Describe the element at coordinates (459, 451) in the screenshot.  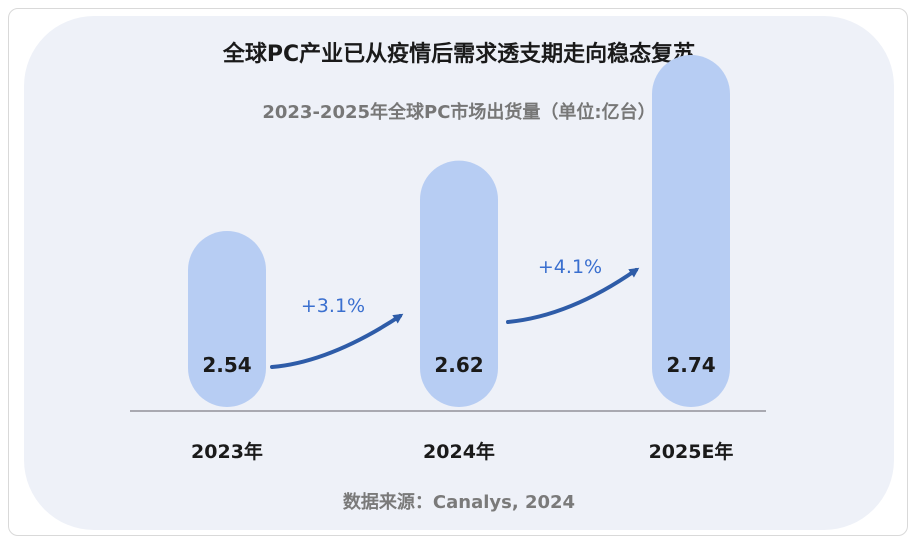
I see `x-tick-label-2: 2024年` at that location.